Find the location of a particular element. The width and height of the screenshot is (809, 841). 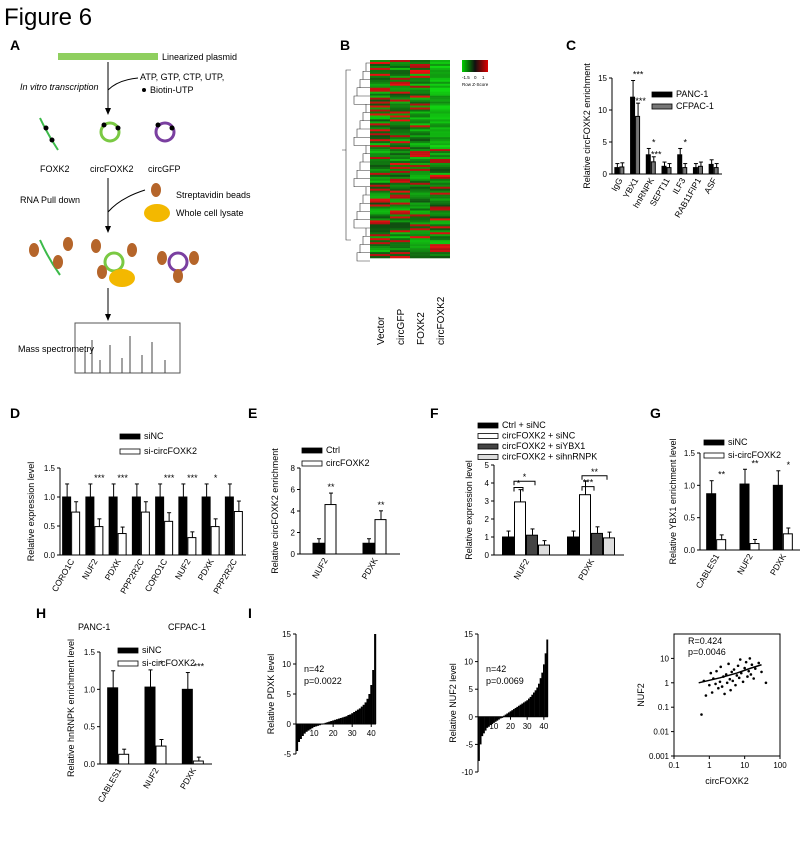

significance-mark: * is located at coordinates (789, 465).